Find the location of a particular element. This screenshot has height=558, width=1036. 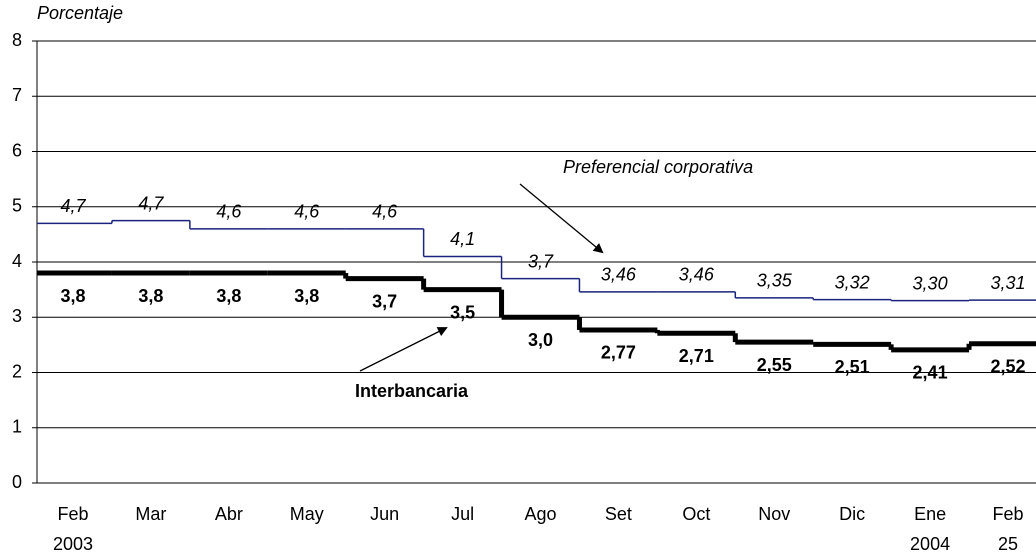

x-tick-label: Jun is located at coordinates (384, 514).